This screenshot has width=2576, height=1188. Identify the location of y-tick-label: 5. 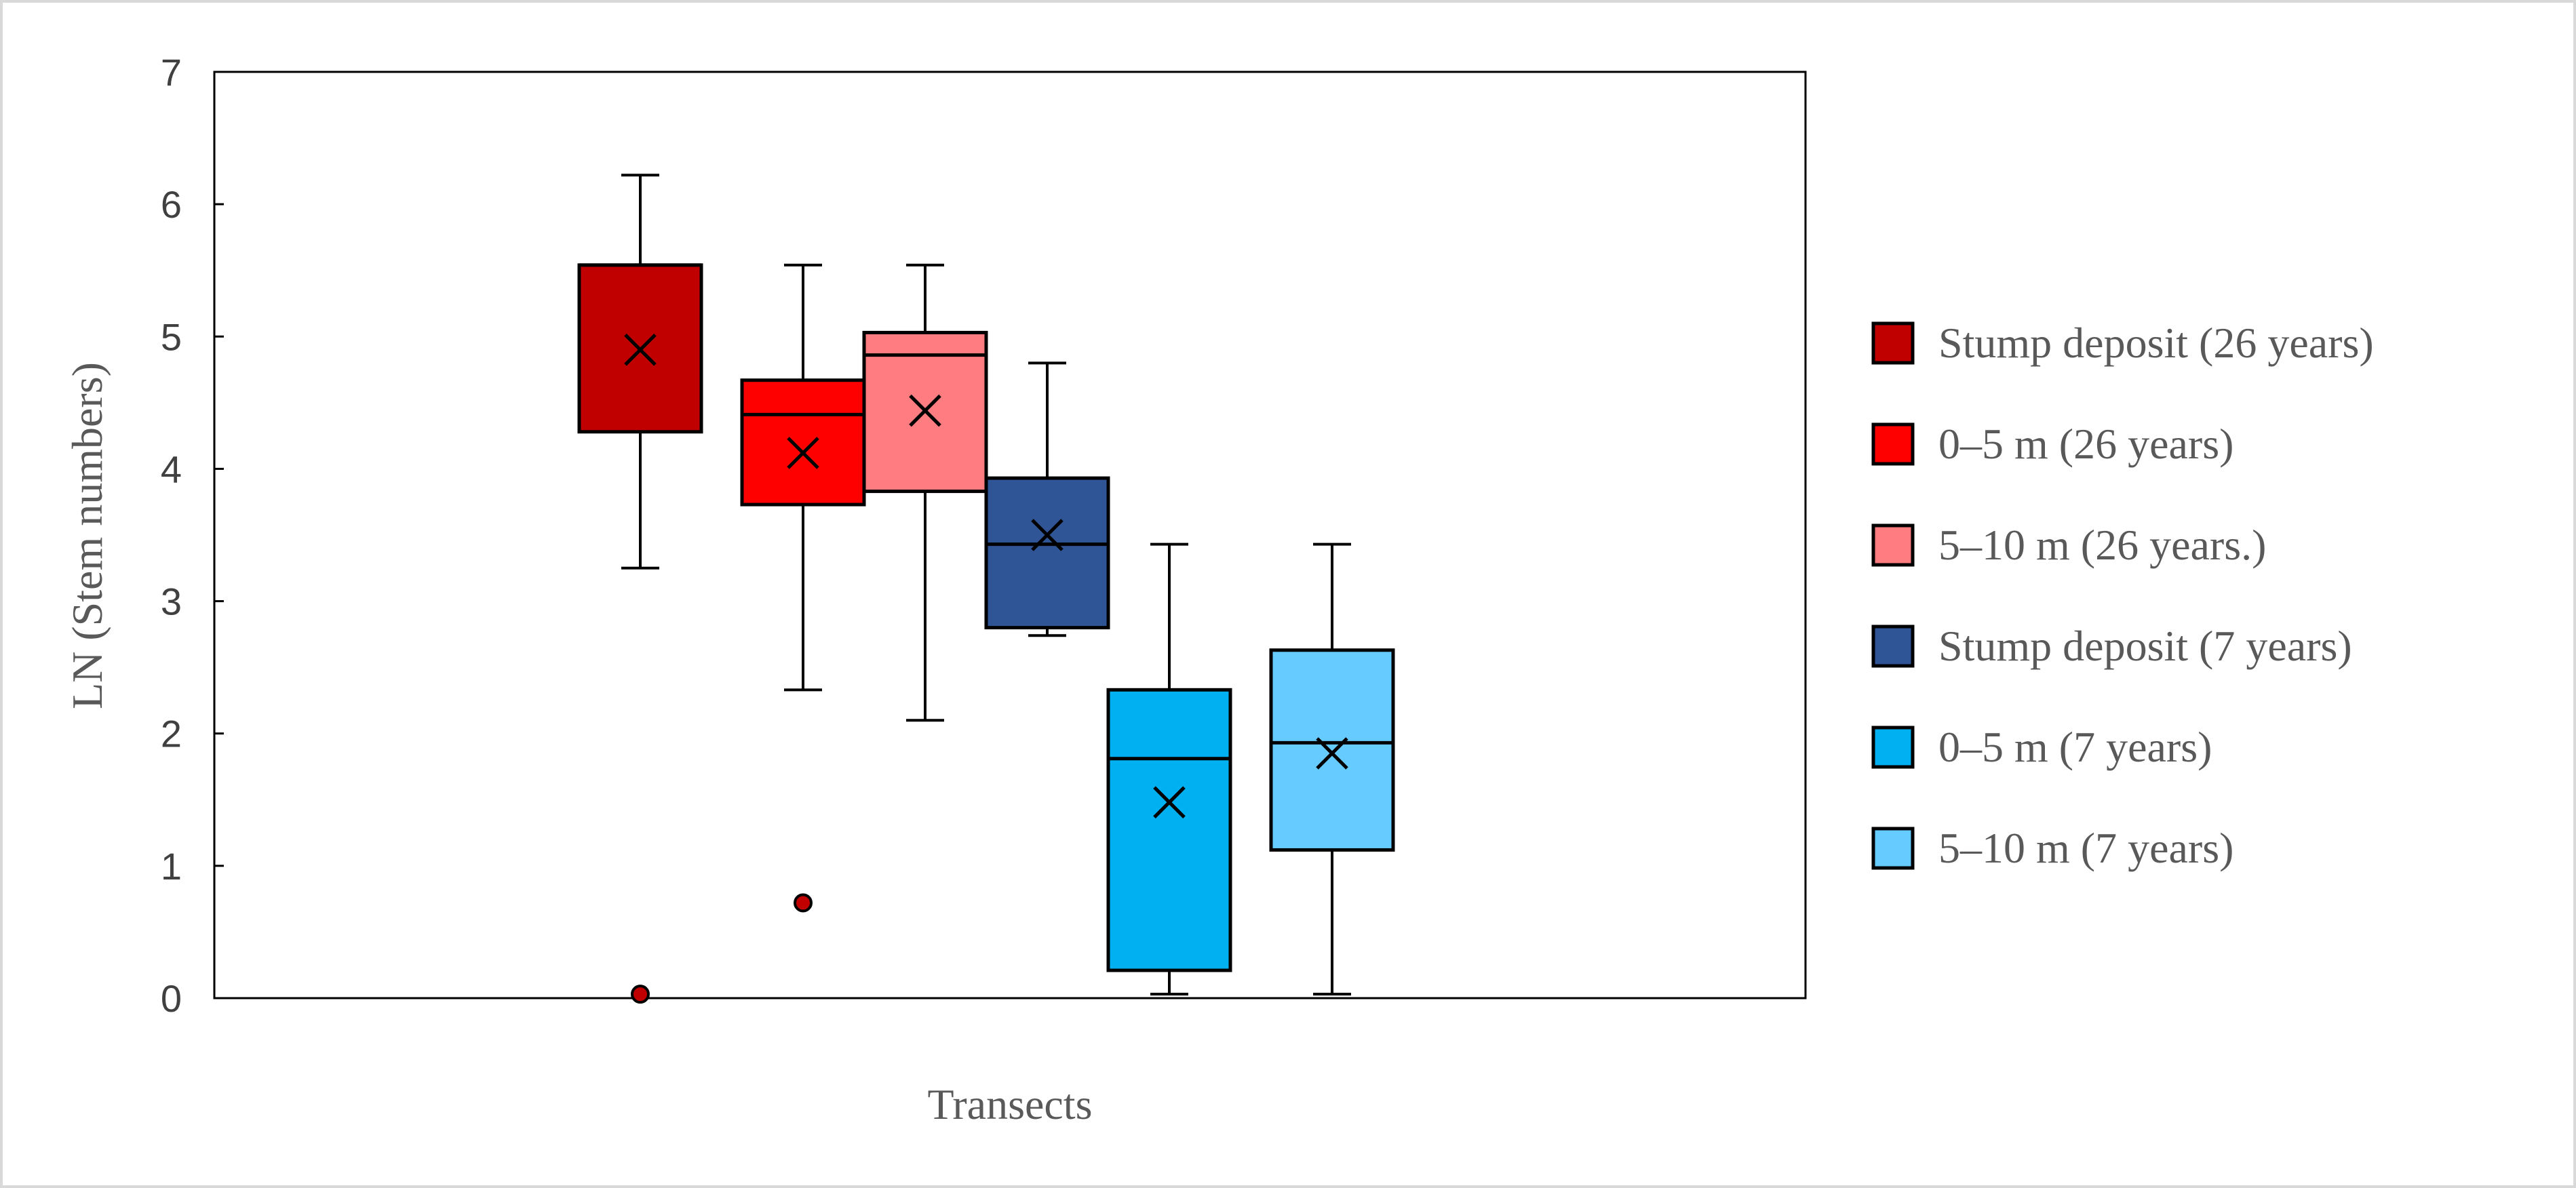
(171, 336).